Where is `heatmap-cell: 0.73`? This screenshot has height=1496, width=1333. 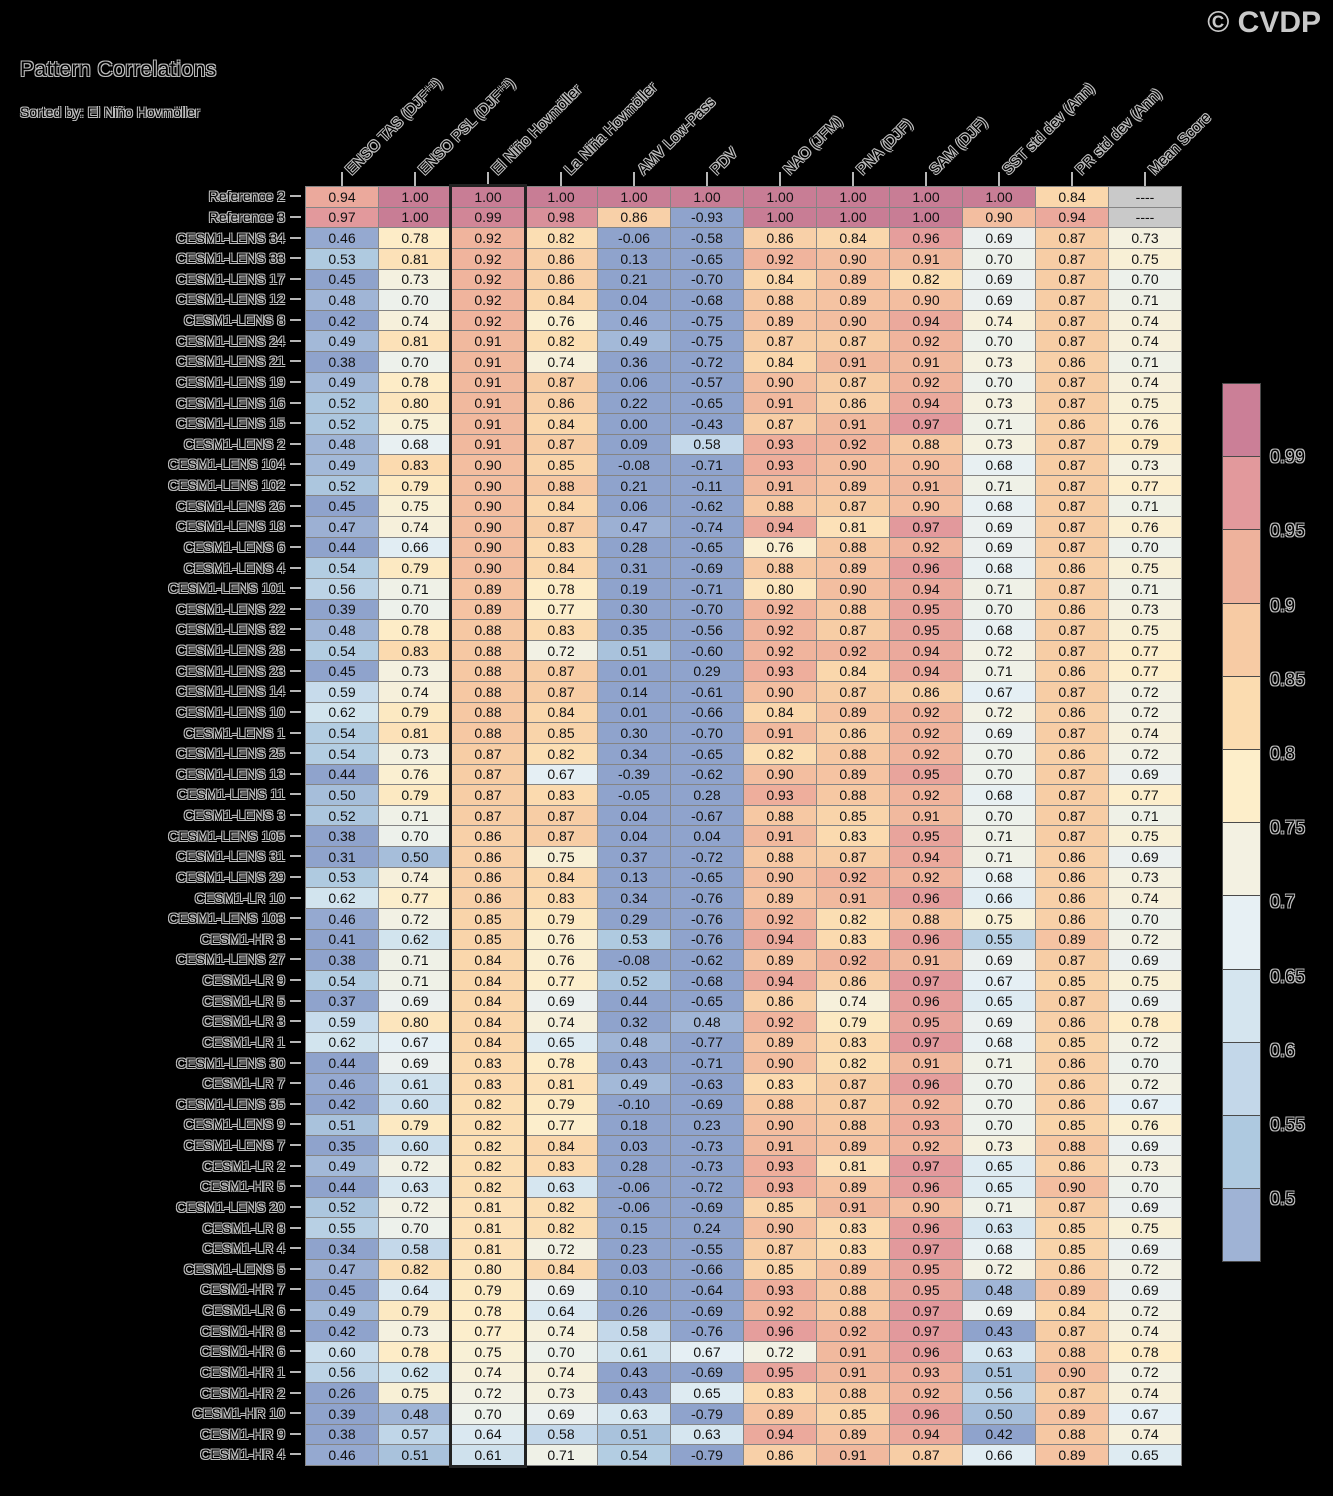
heatmap-cell: 0.73 is located at coordinates (1145, 1166).